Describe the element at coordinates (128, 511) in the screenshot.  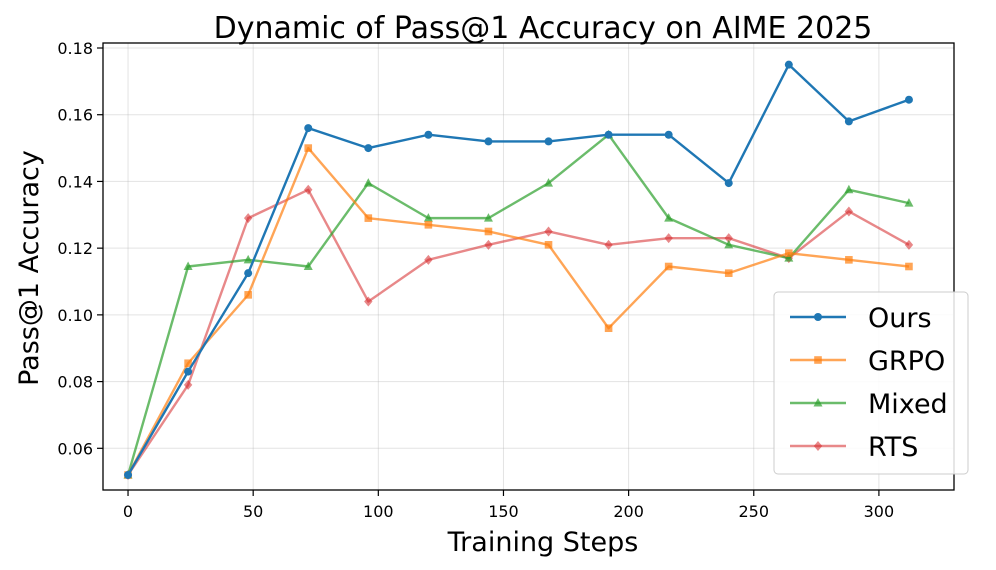
I see `x-tick-label: 0` at that location.